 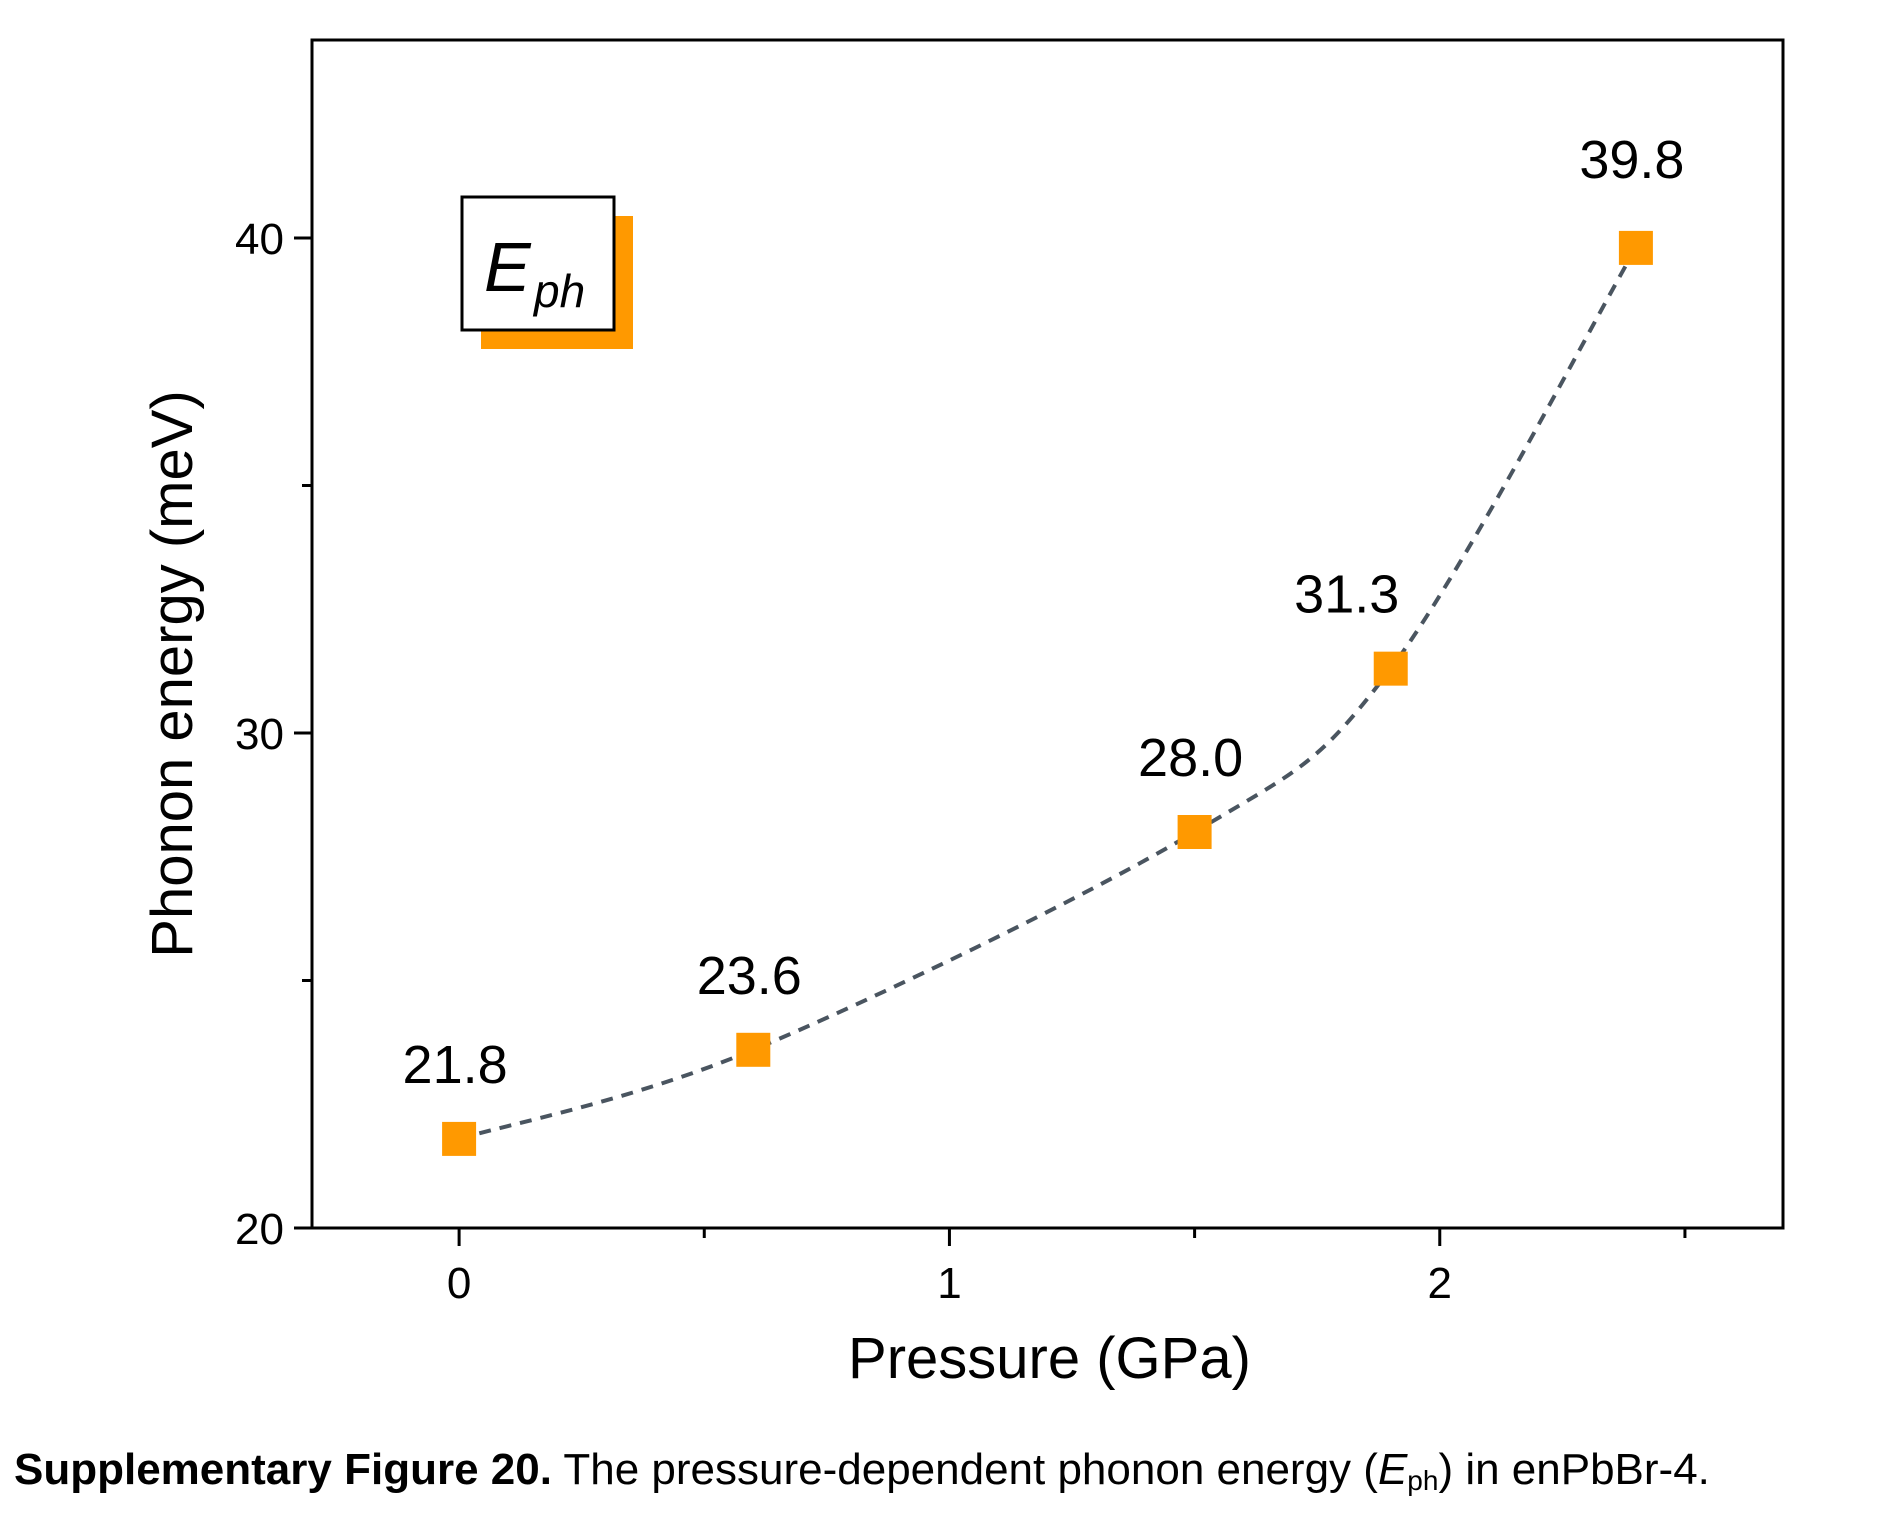 What do you see at coordinates (172, 673) in the screenshot?
I see `y-axis-label: Phonon energy (meV)` at bounding box center [172, 673].